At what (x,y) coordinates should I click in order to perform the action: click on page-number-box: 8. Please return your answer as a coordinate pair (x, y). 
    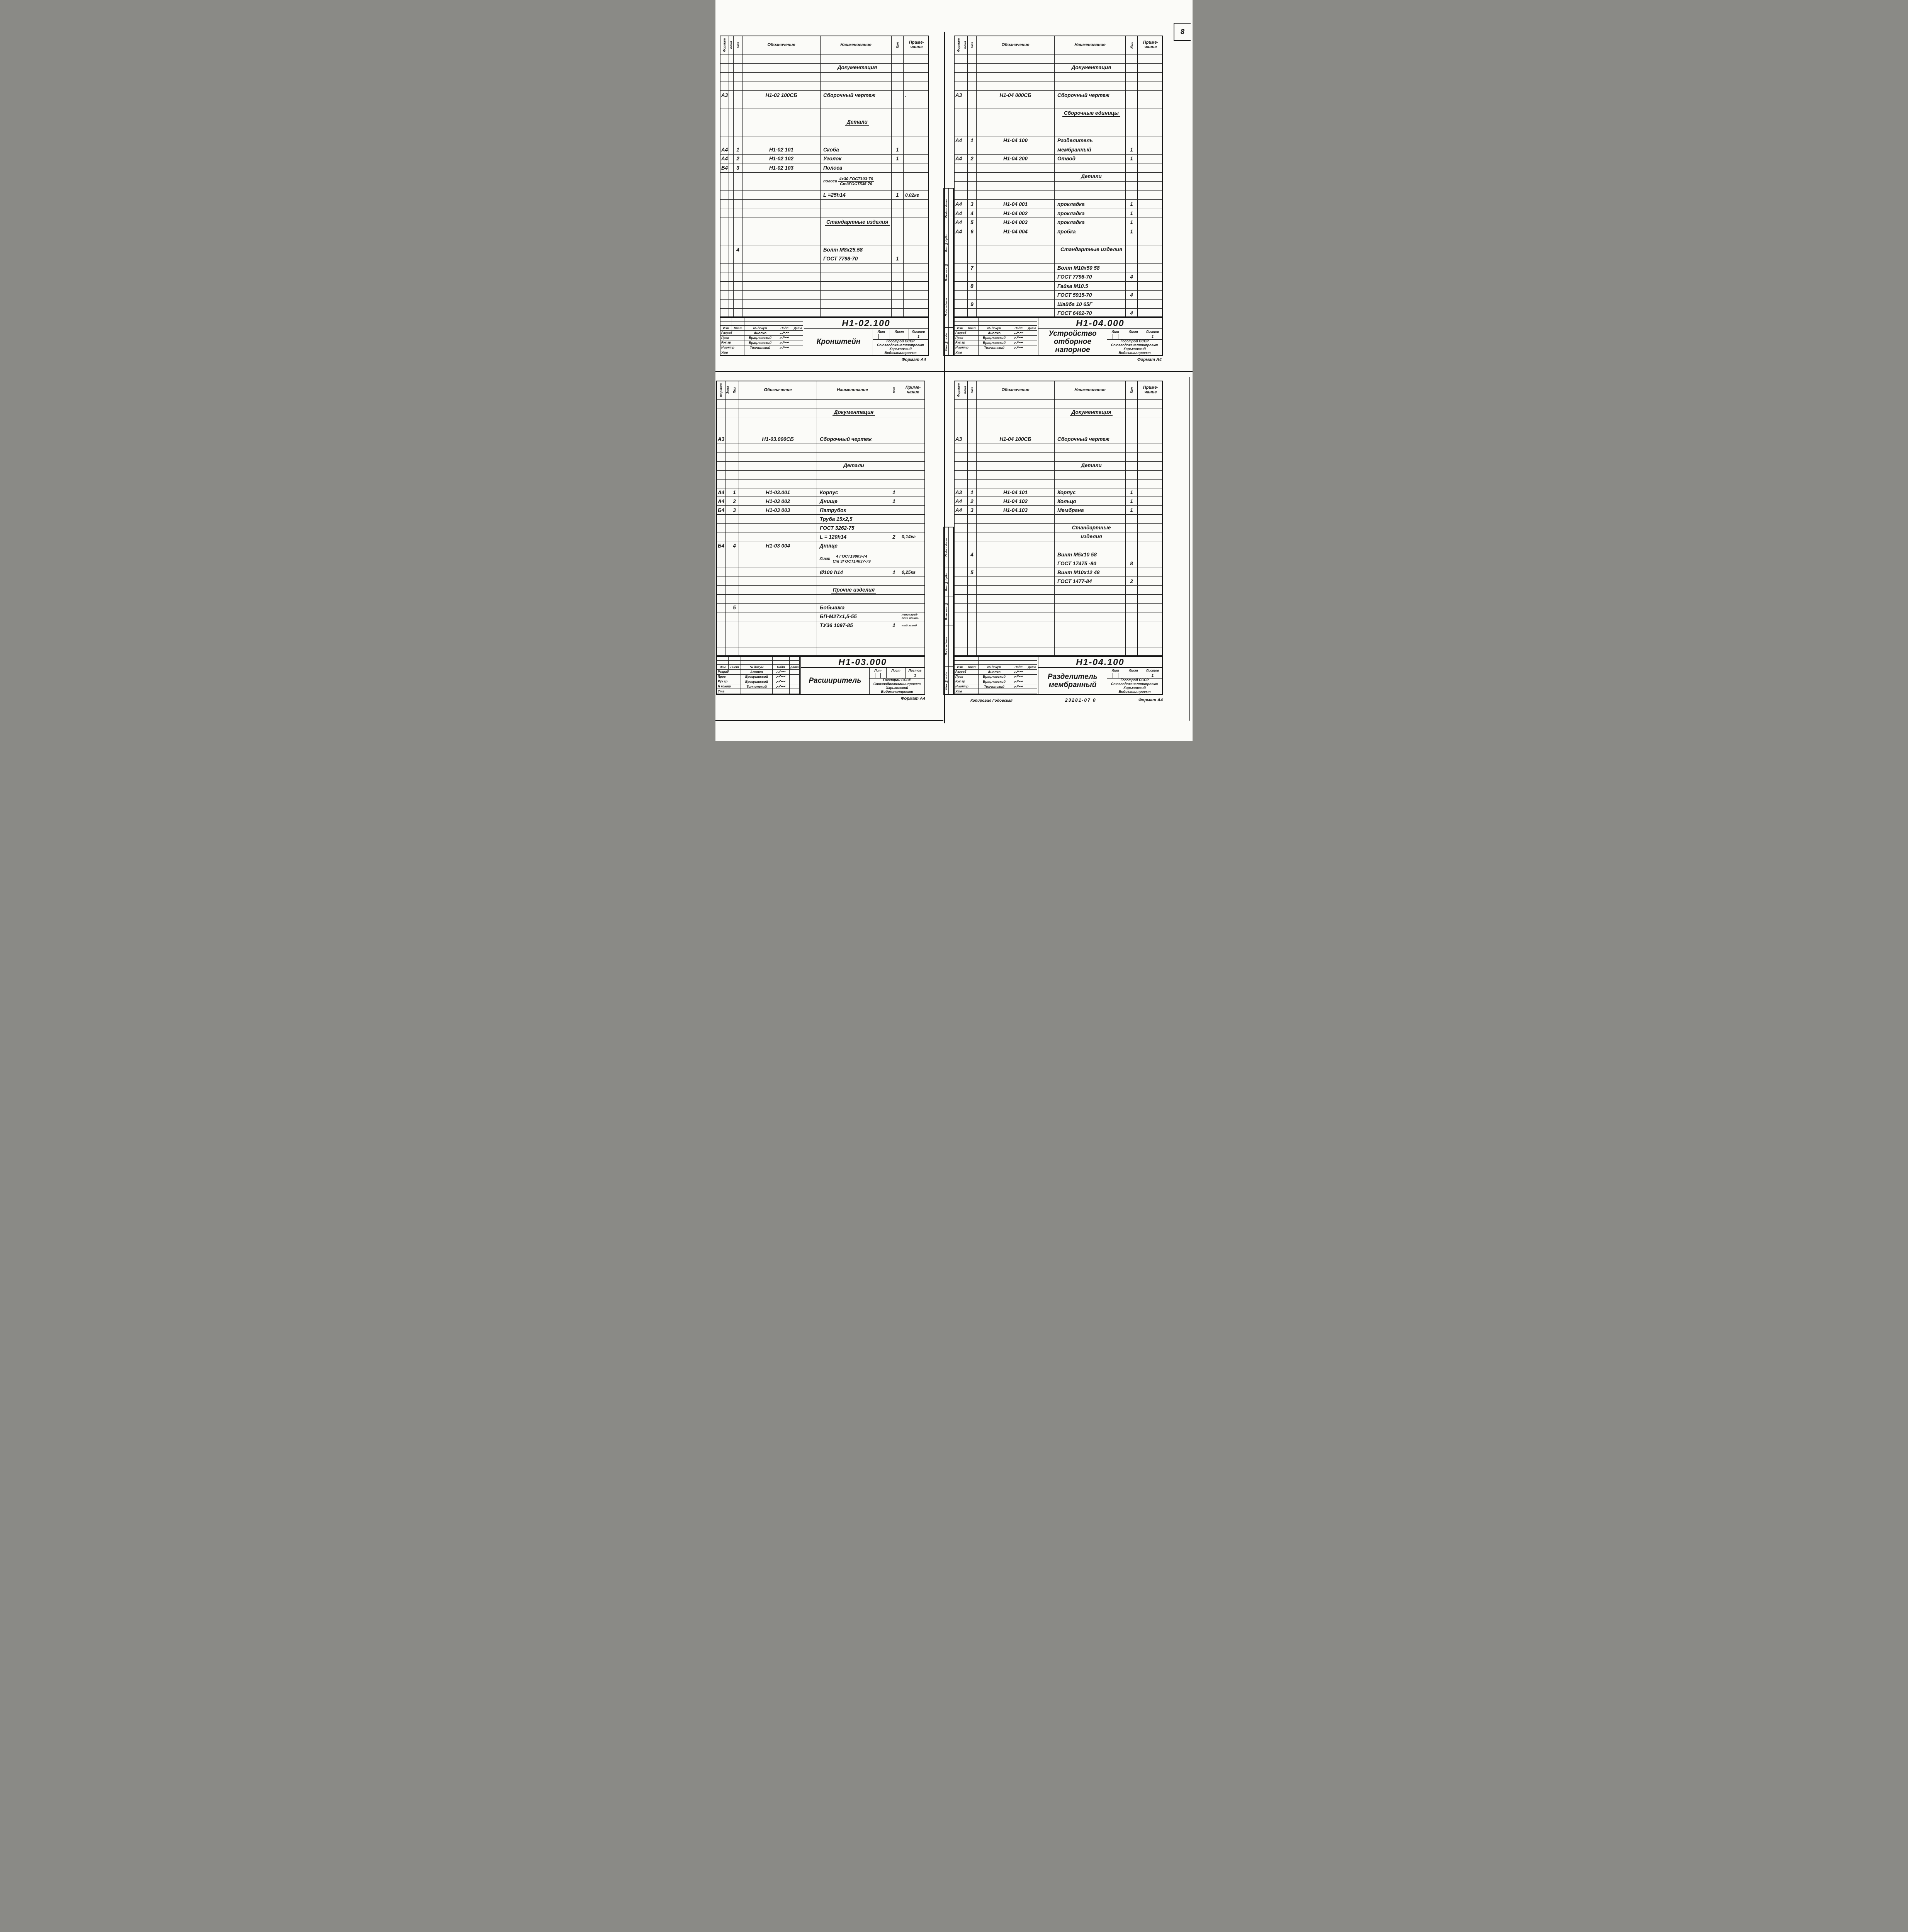
    Looking at the image, I should click on (1182, 32).